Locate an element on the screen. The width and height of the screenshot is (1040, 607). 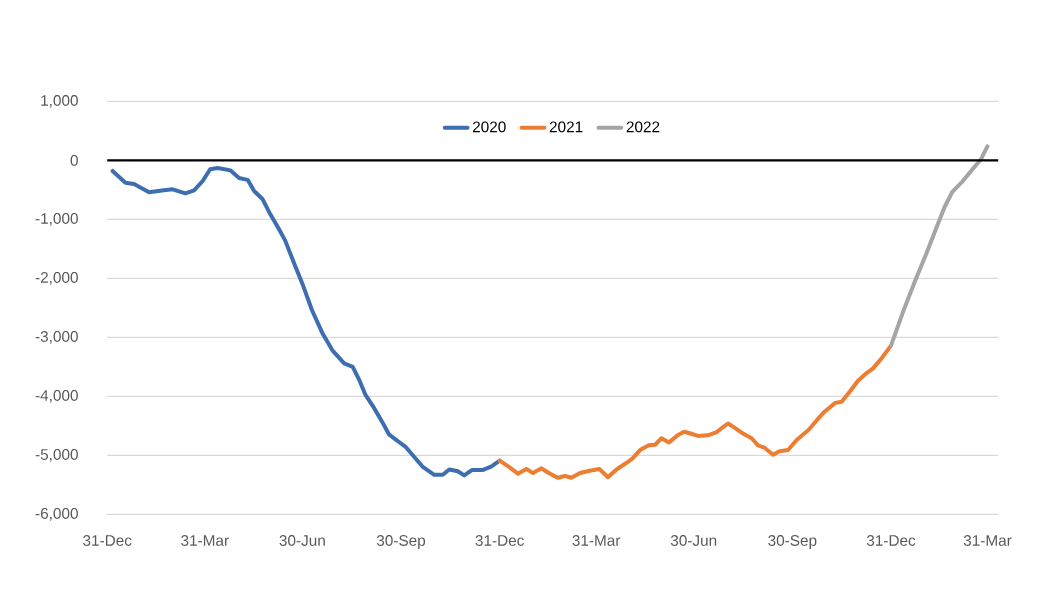
y-tick-label: -1,000 is located at coordinates (56, 219).